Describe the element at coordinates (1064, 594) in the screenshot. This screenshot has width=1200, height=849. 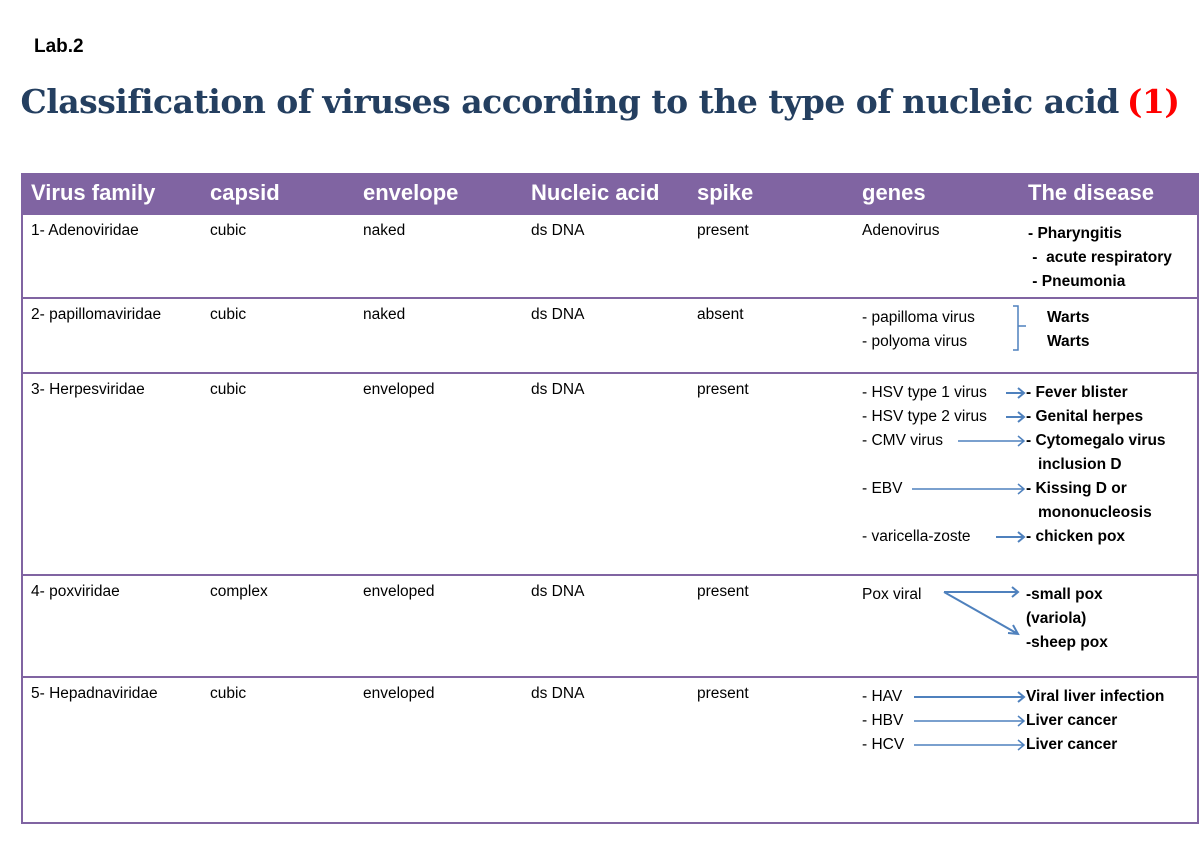
I see `disease-item: -small pox` at that location.